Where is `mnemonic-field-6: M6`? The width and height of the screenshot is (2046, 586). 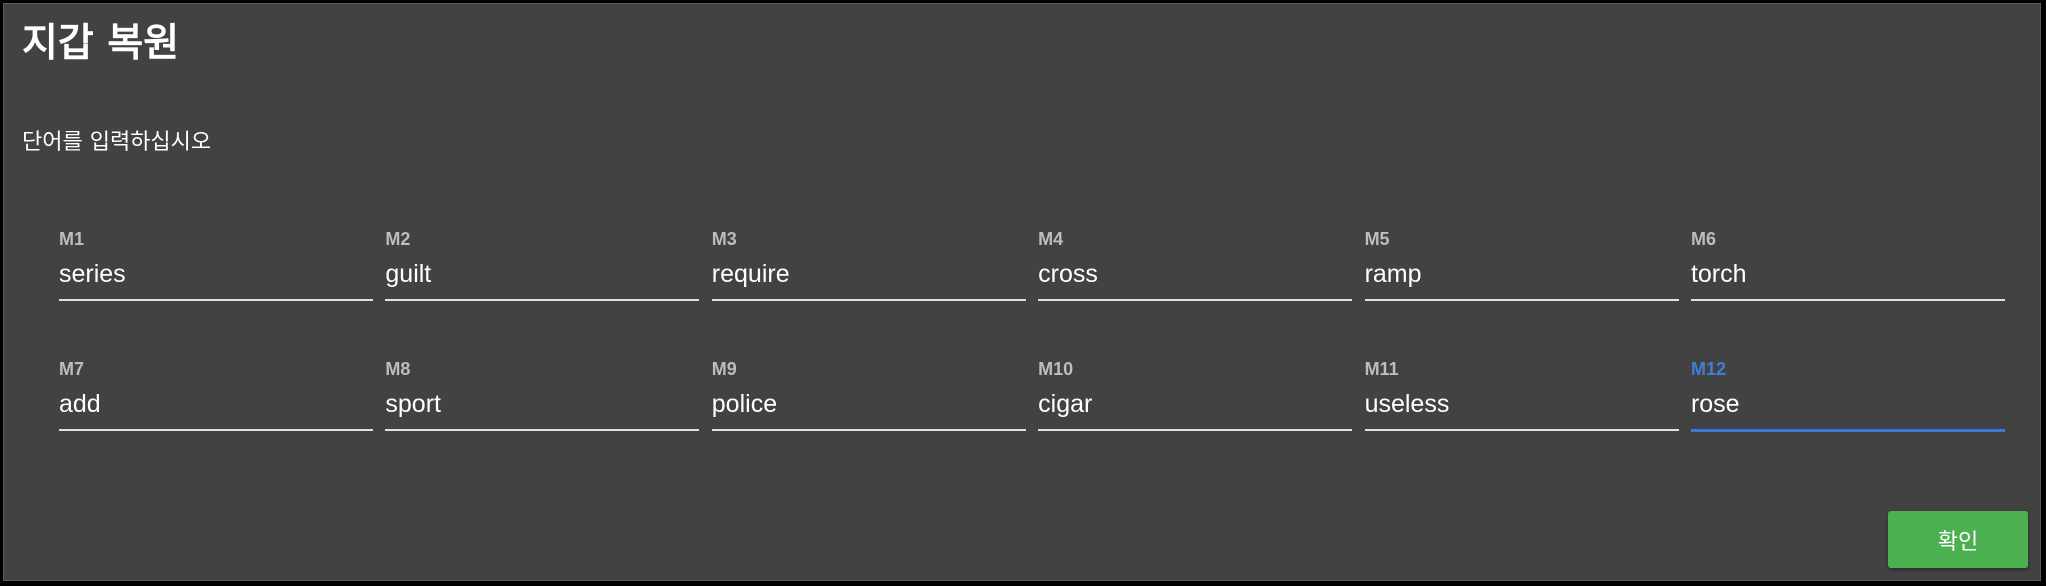
mnemonic-field-6: M6 is located at coordinates (1847, 268).